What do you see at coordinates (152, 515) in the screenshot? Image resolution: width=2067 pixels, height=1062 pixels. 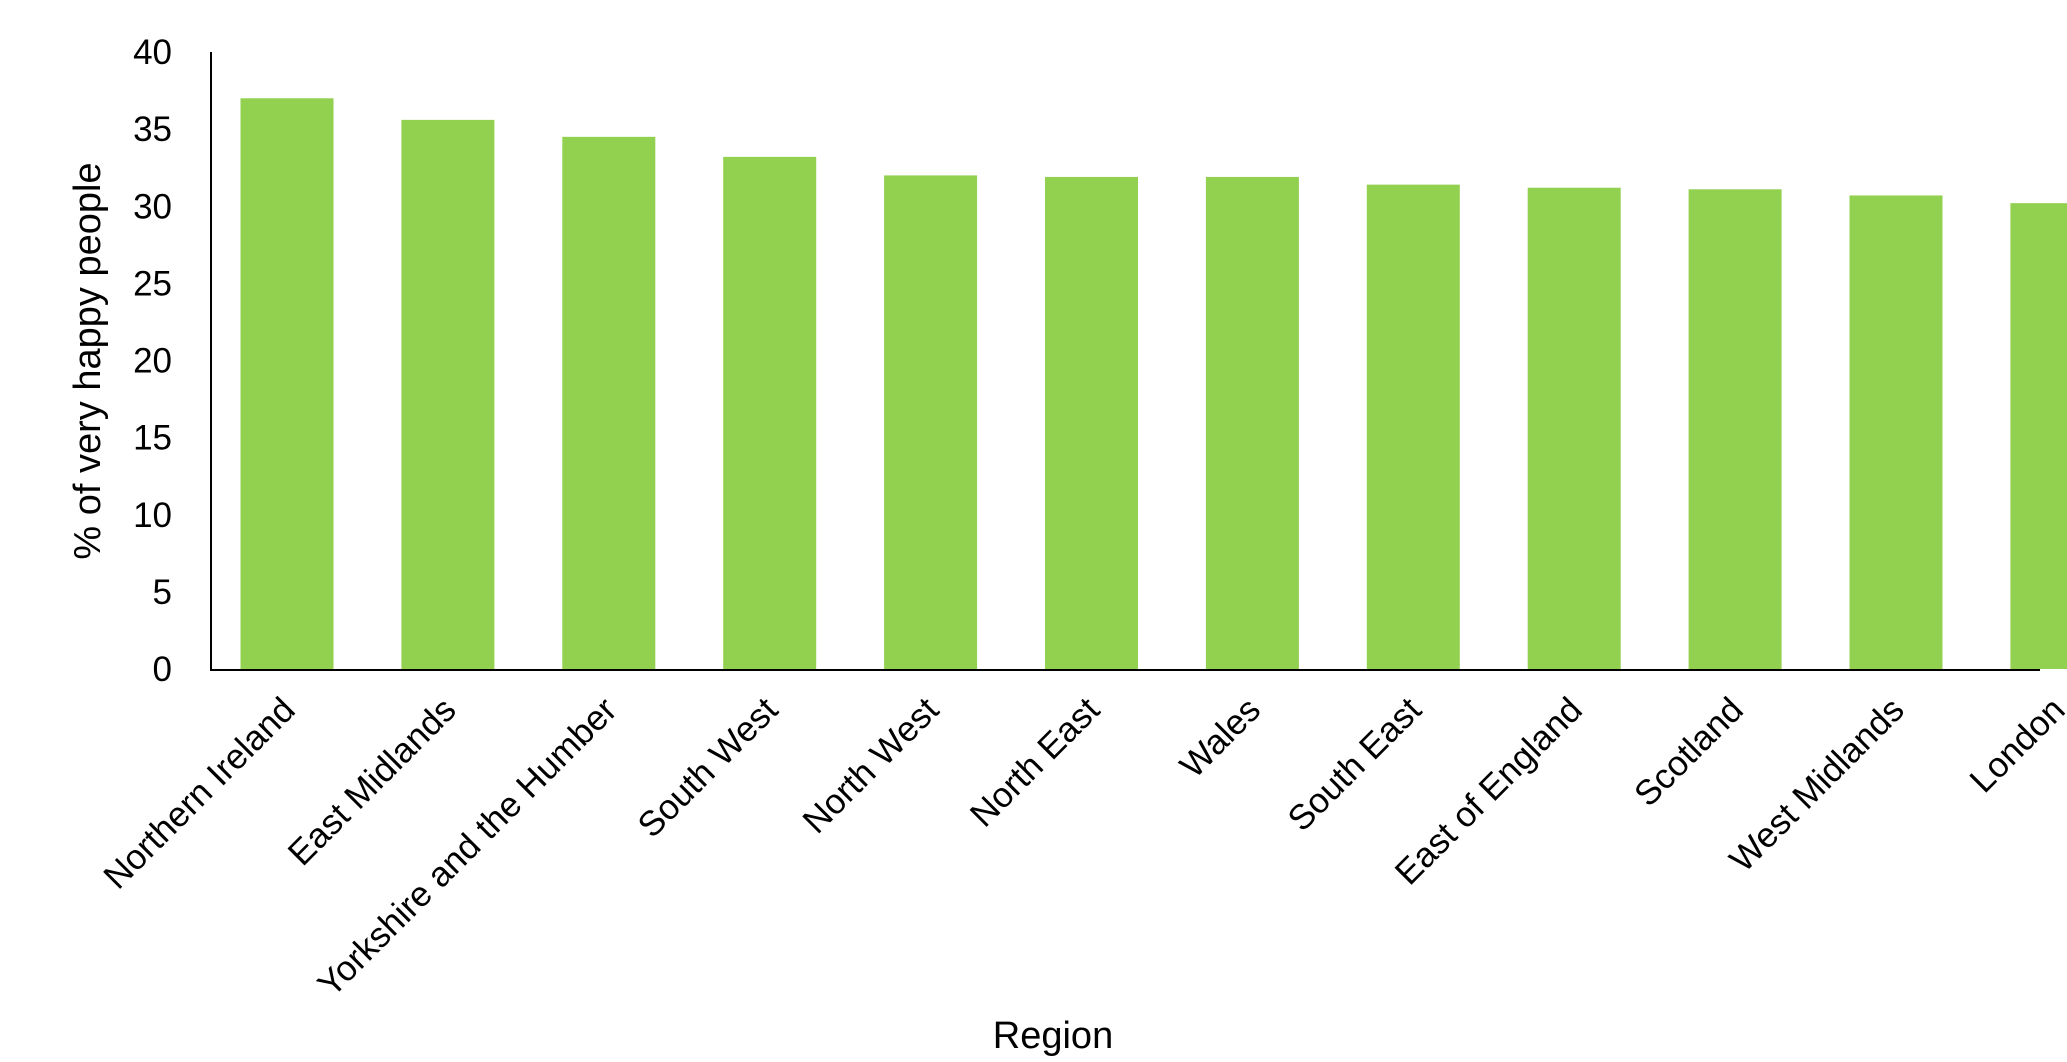 I see `y-tick-label: 10` at bounding box center [152, 515].